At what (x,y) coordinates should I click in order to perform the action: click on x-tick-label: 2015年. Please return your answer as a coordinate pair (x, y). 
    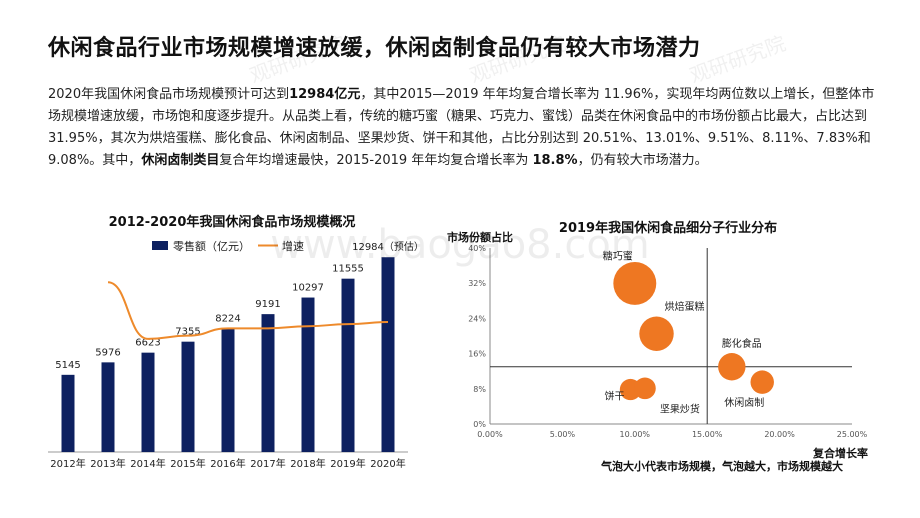
    Looking at the image, I should click on (187, 463).